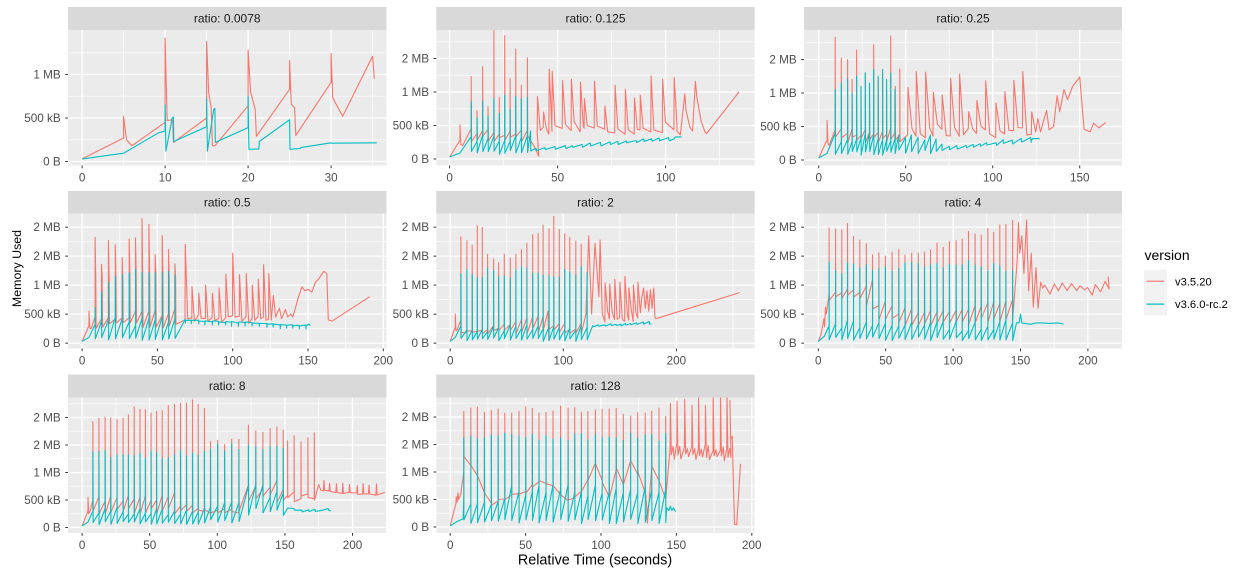 This screenshot has width=1244, height=582. Describe the element at coordinates (595, 19) in the screenshot. I see `svg-text: ratio: 0.125` at that location.